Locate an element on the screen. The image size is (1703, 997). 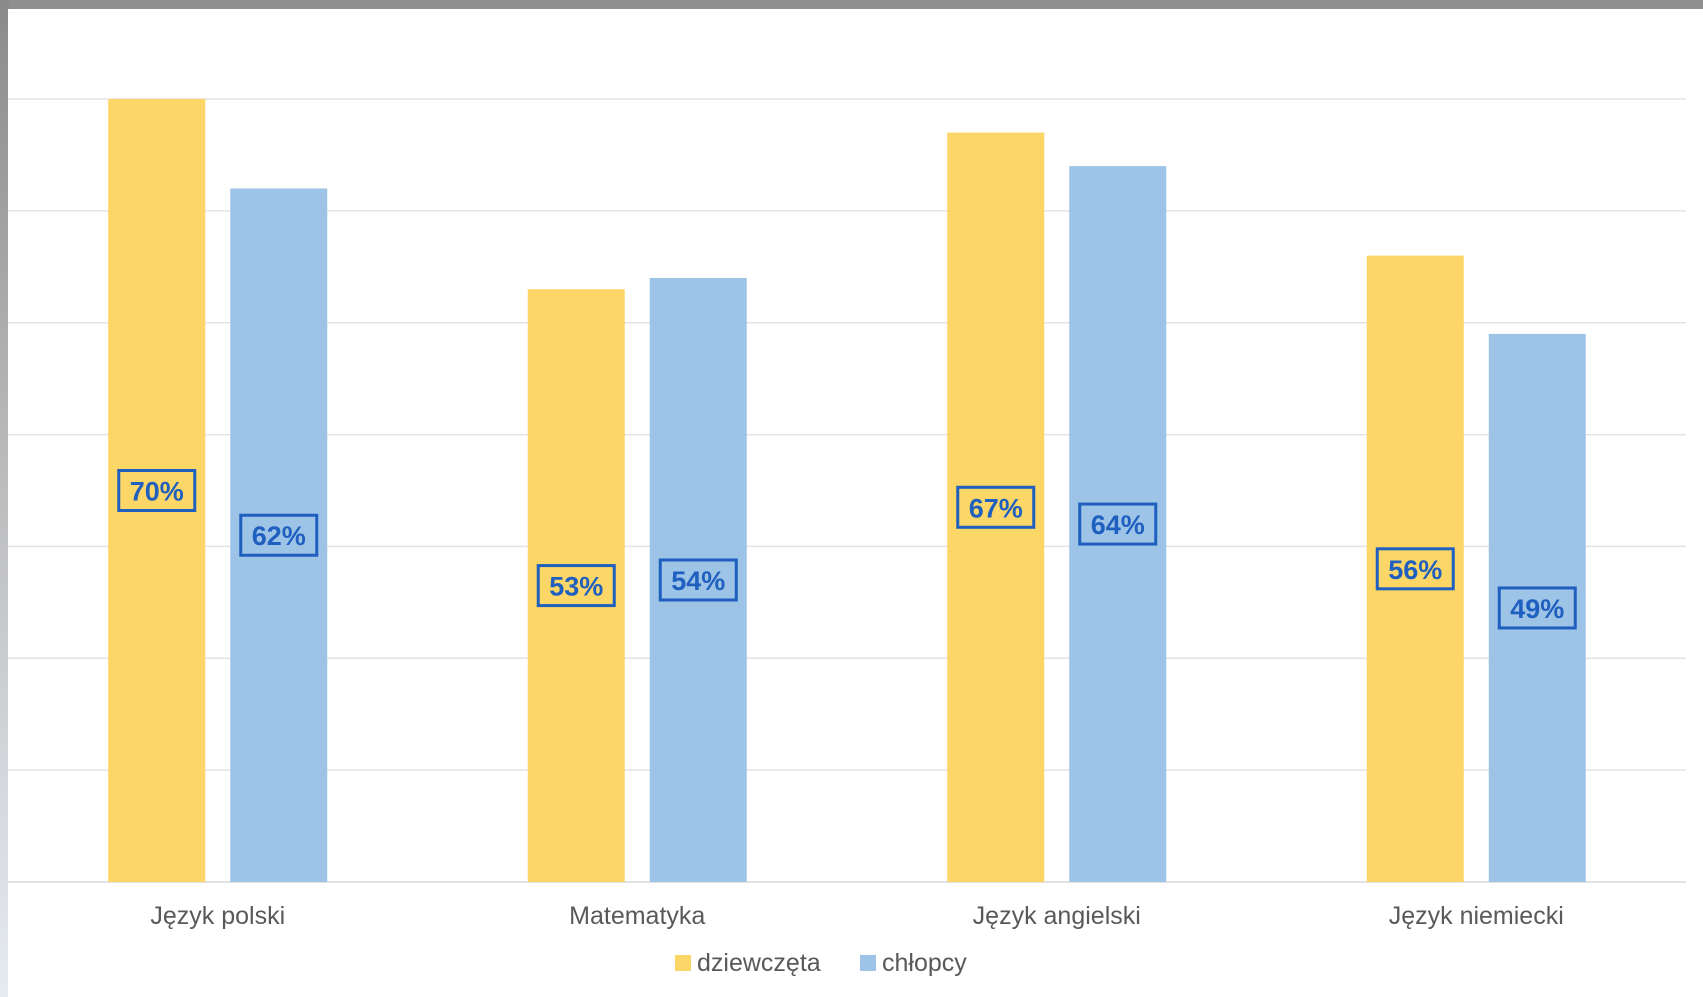
data-label: 49% is located at coordinates (1537, 609).